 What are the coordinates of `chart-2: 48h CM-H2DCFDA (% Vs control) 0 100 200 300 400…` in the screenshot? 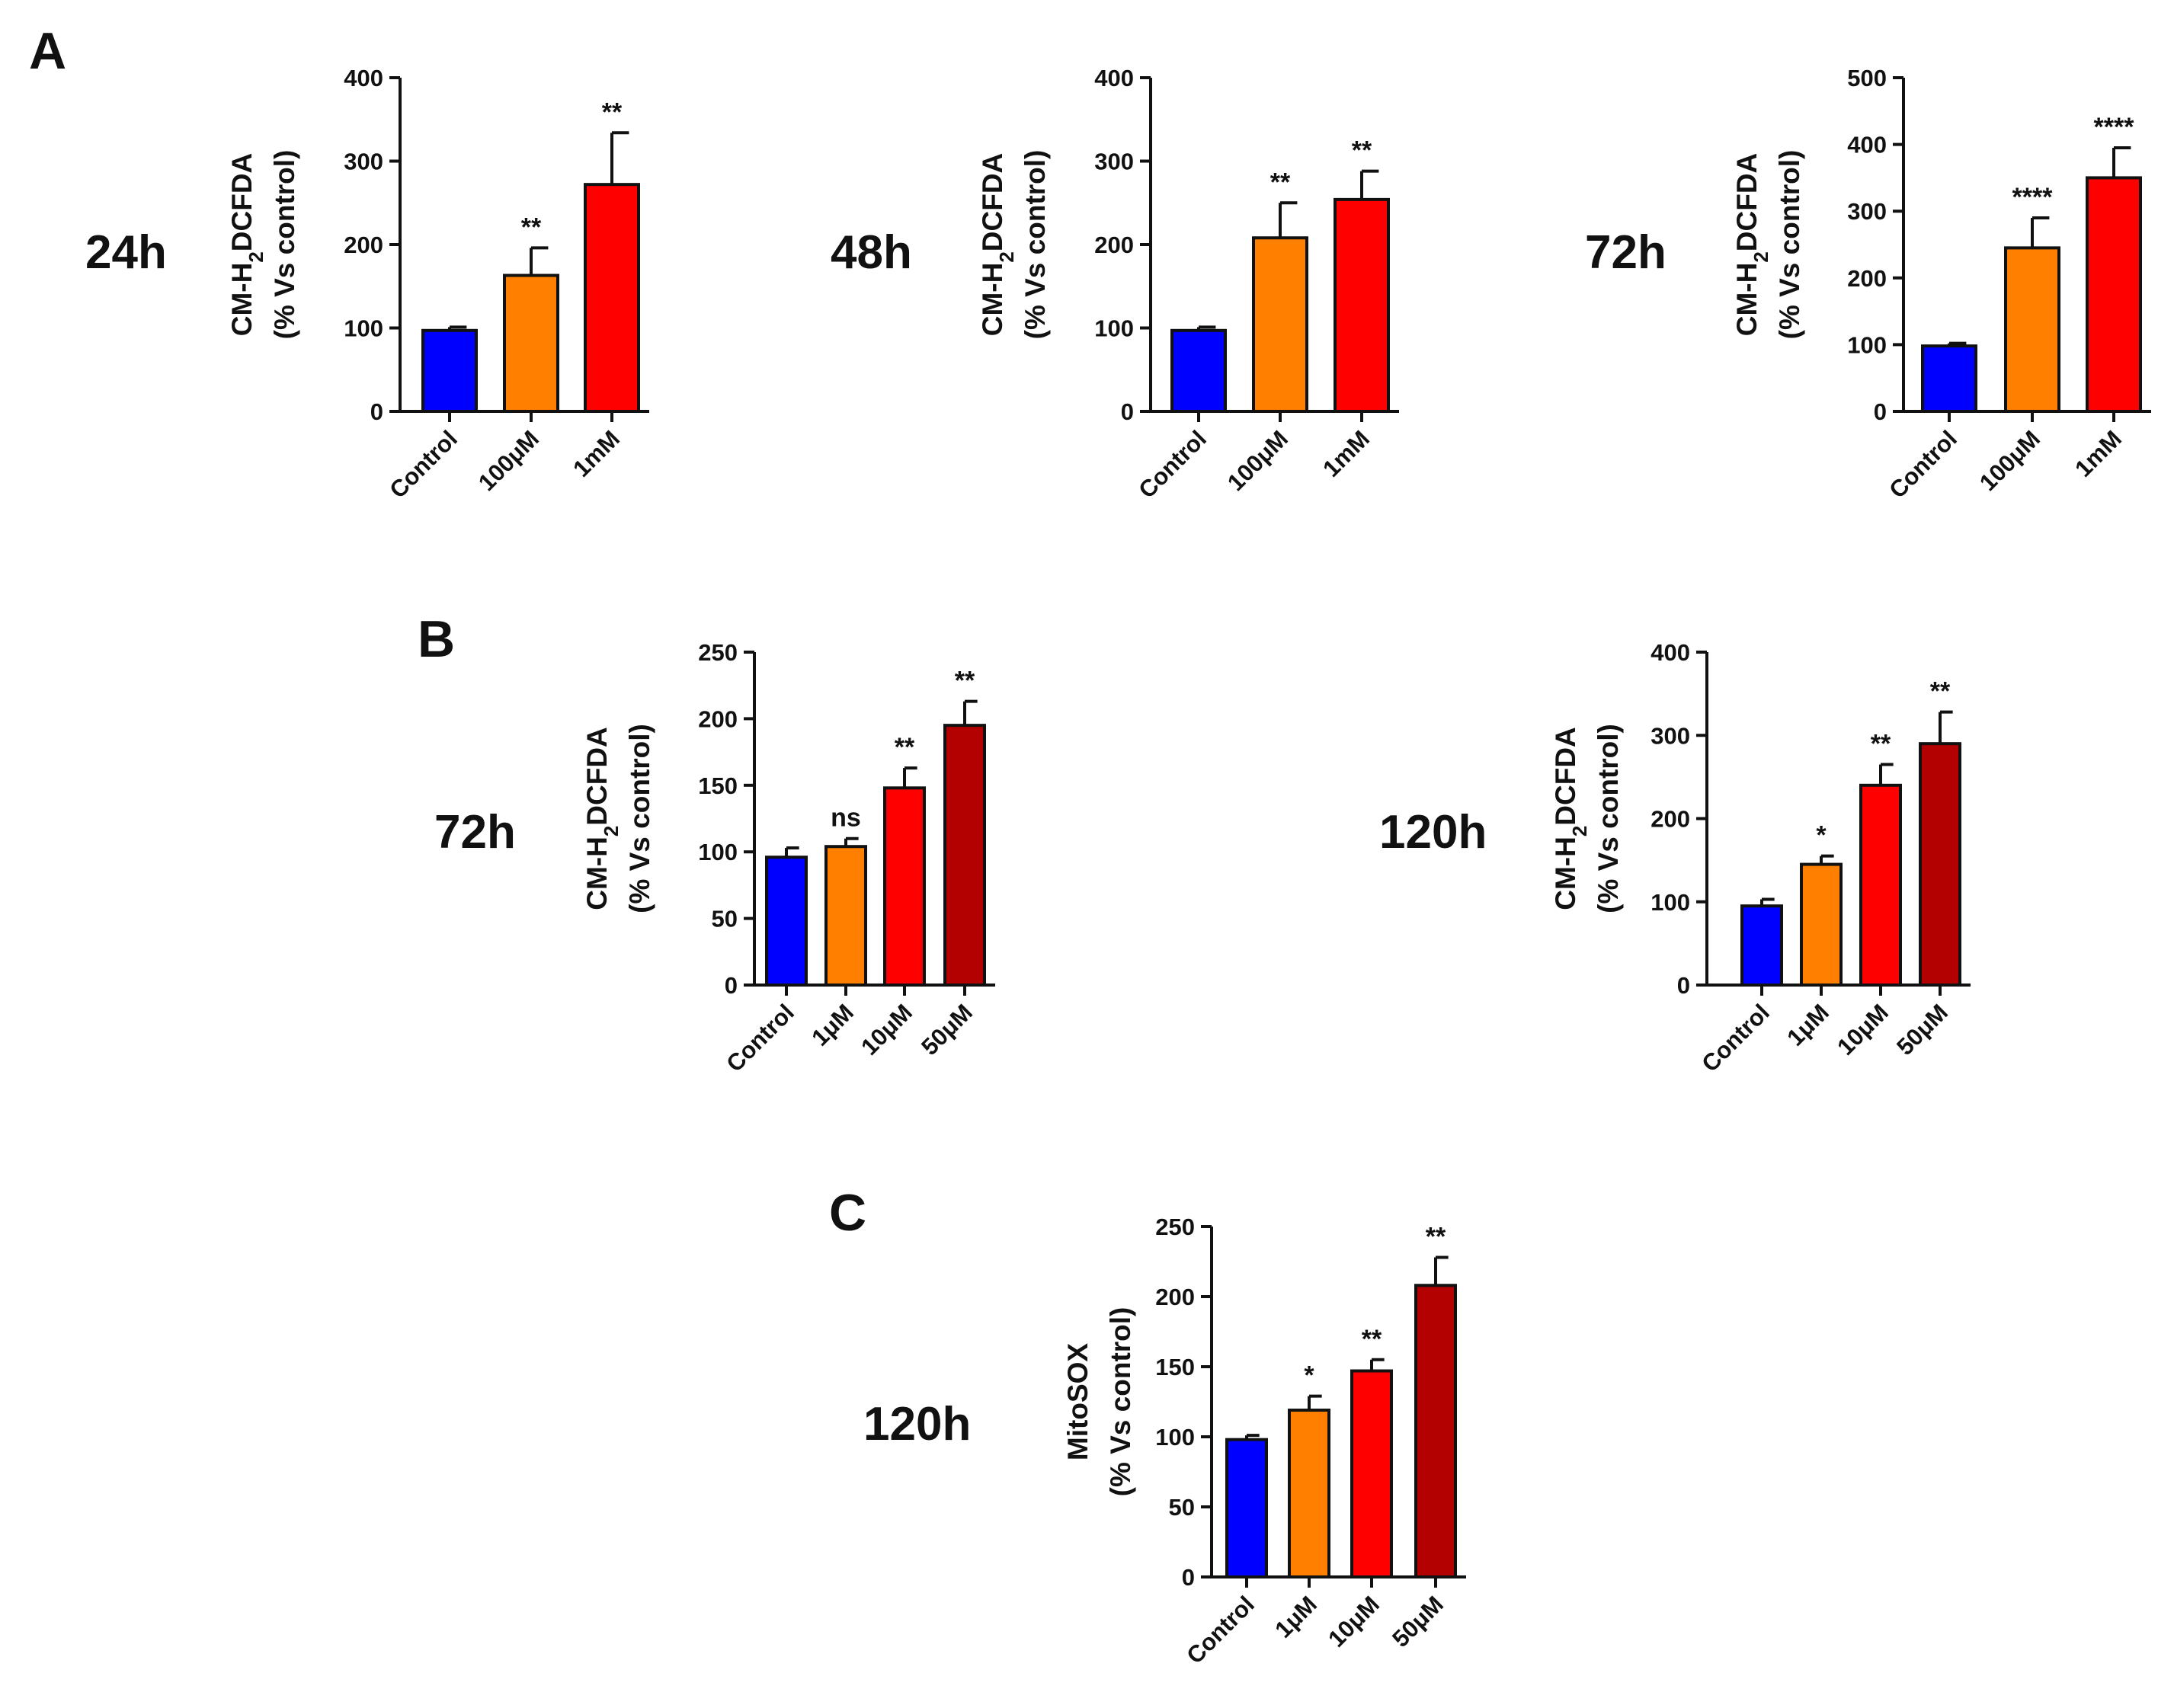 It's located at (1115, 285).